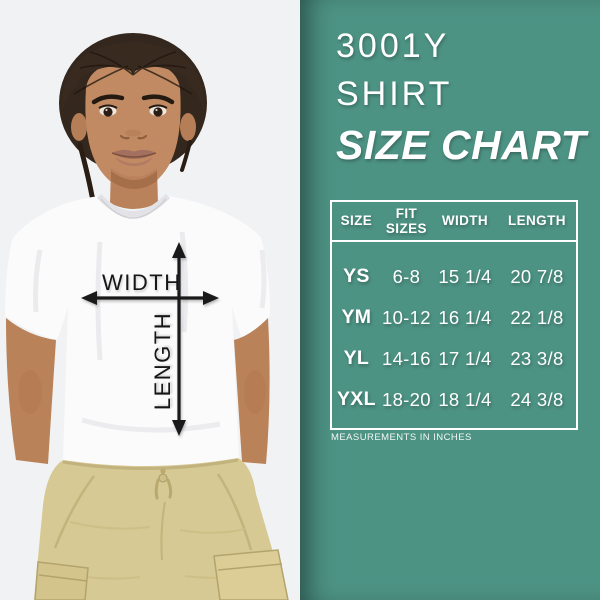  Describe the element at coordinates (406, 399) in the screenshot. I see `fit-value: 18-20` at that location.